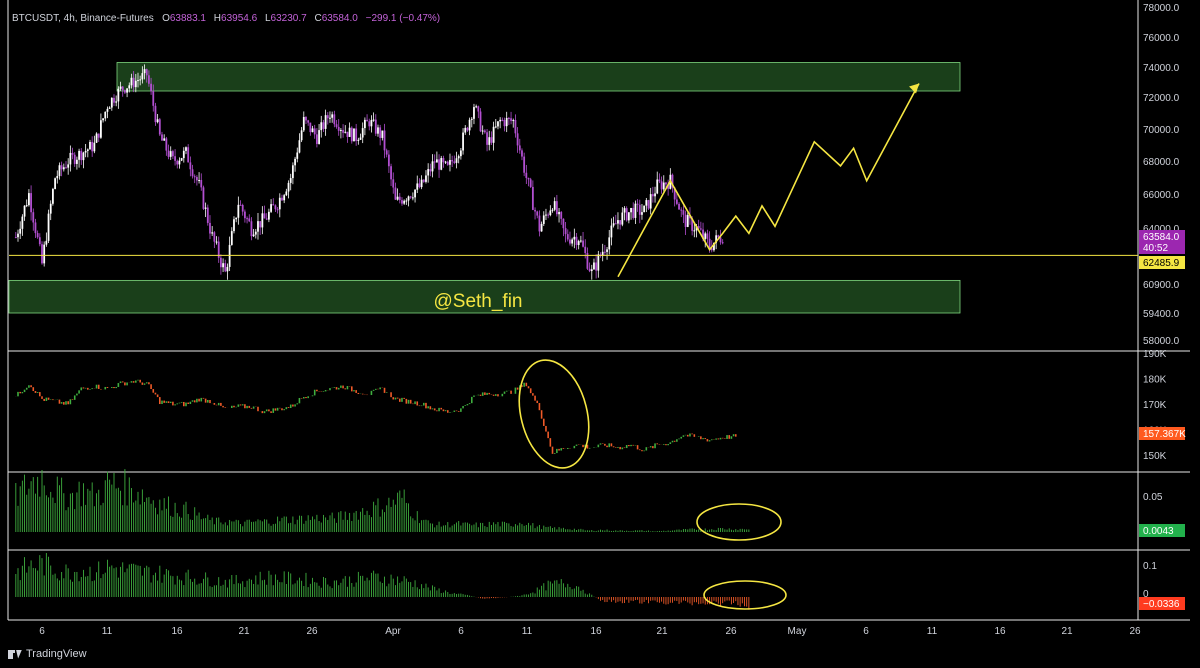 The height and width of the screenshot is (668, 1200). Describe the element at coordinates (538, 77) in the screenshot. I see `zone-resistance` at that location.